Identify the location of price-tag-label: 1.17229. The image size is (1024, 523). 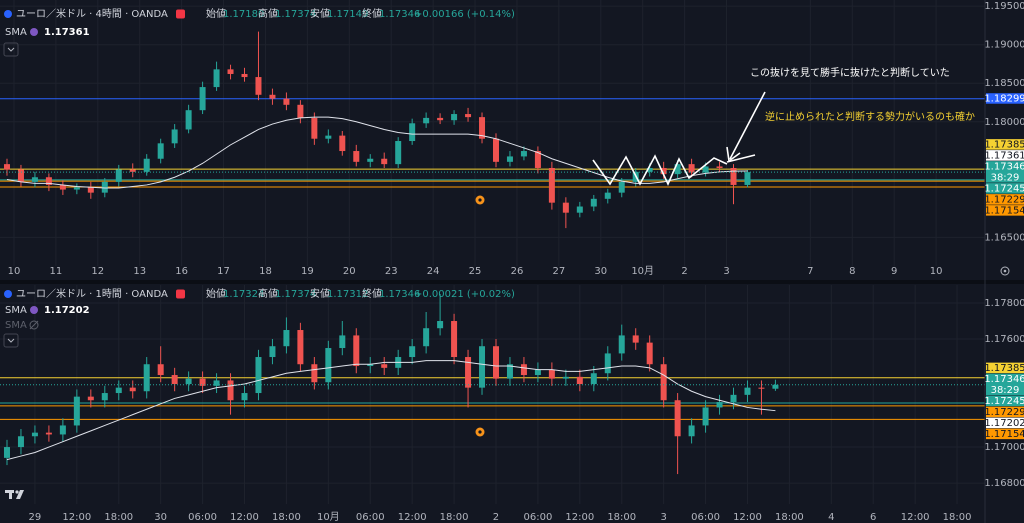
(1004, 200).